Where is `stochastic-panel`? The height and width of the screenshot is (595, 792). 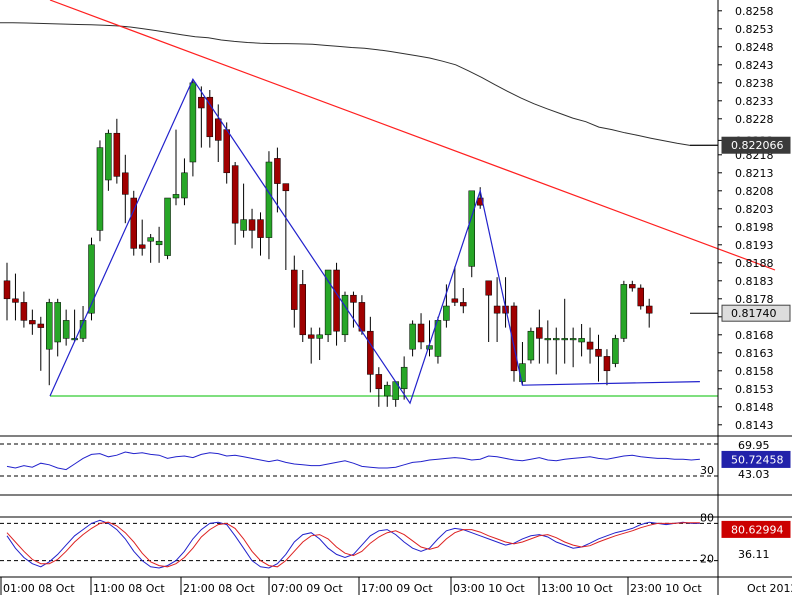 stochastic-panel is located at coordinates (359, 544).